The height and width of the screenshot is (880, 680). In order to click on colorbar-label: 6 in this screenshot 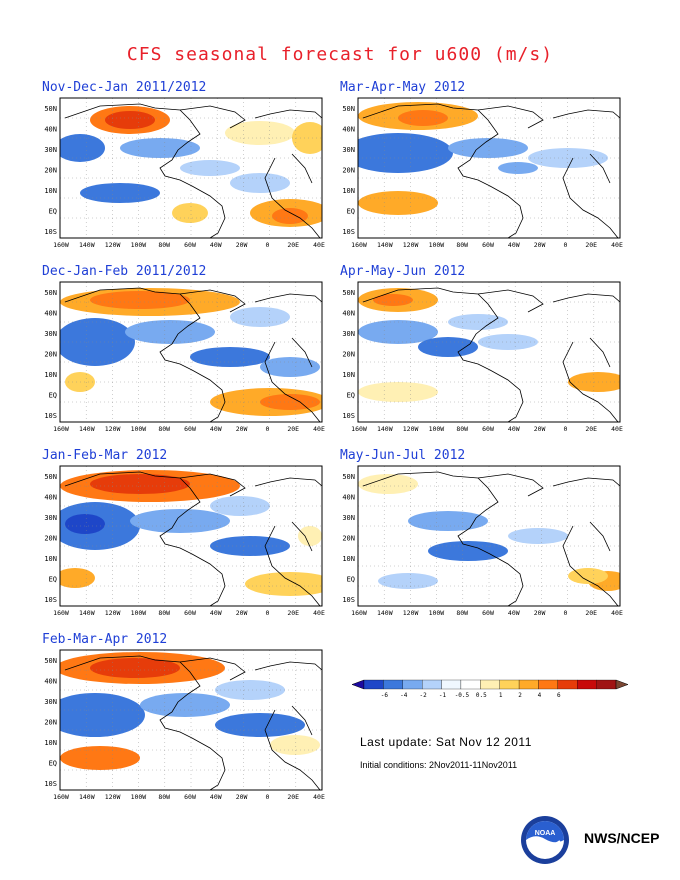, I will do `click(559, 695)`.